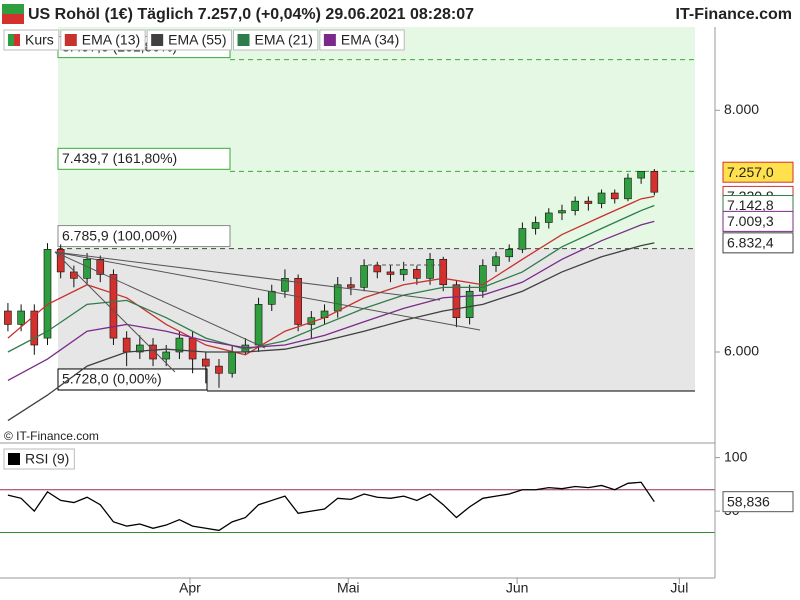  I want to click on legend-label: Kurs, so click(39, 40).